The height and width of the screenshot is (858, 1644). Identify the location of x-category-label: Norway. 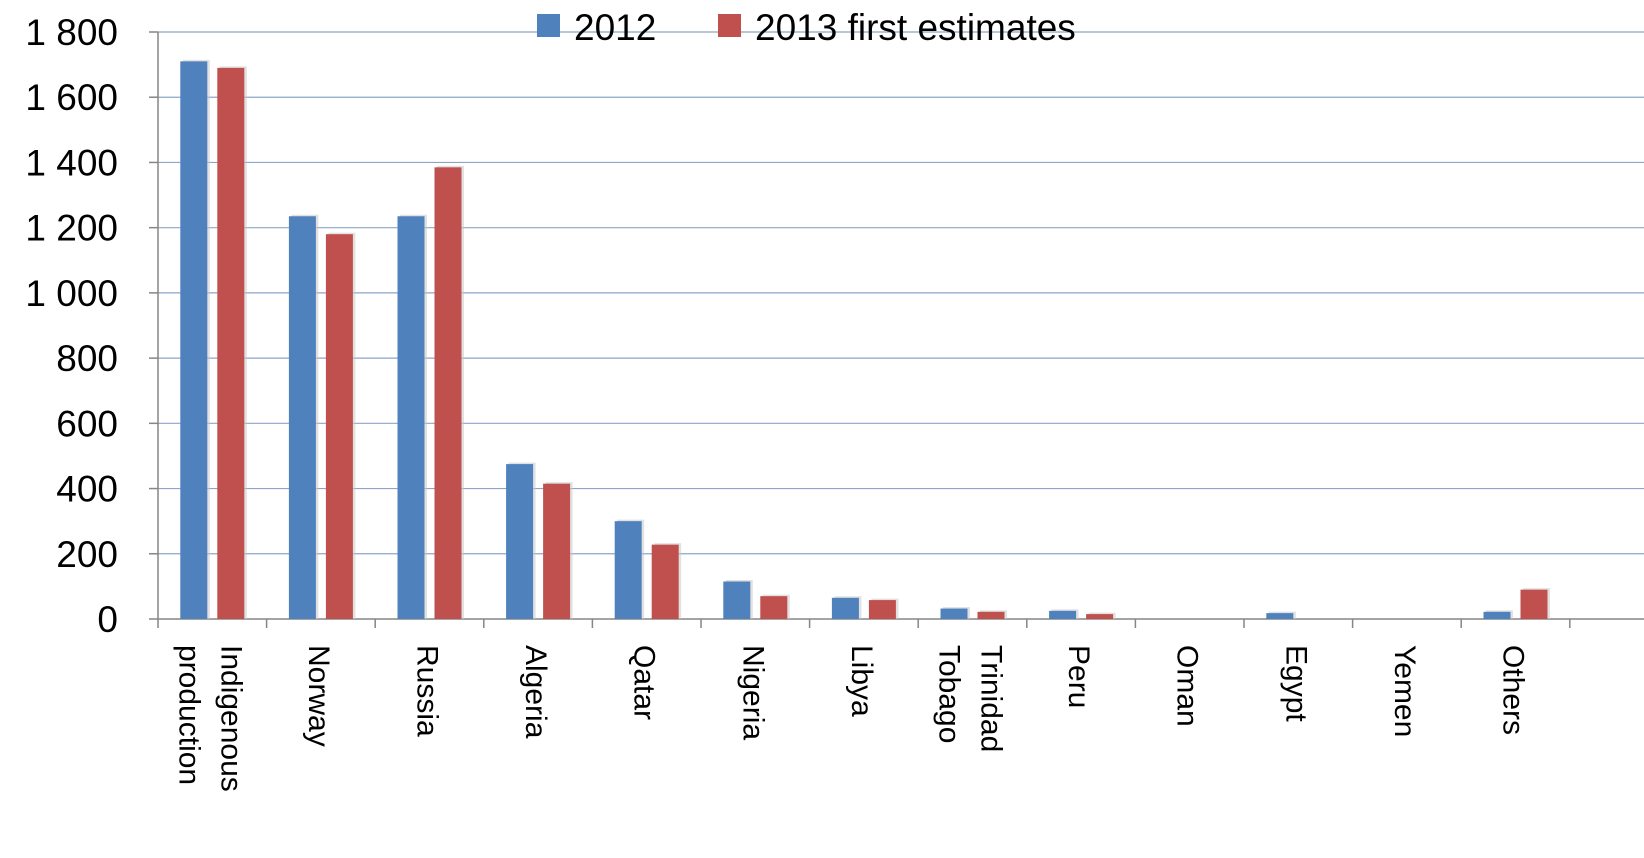
(318, 696).